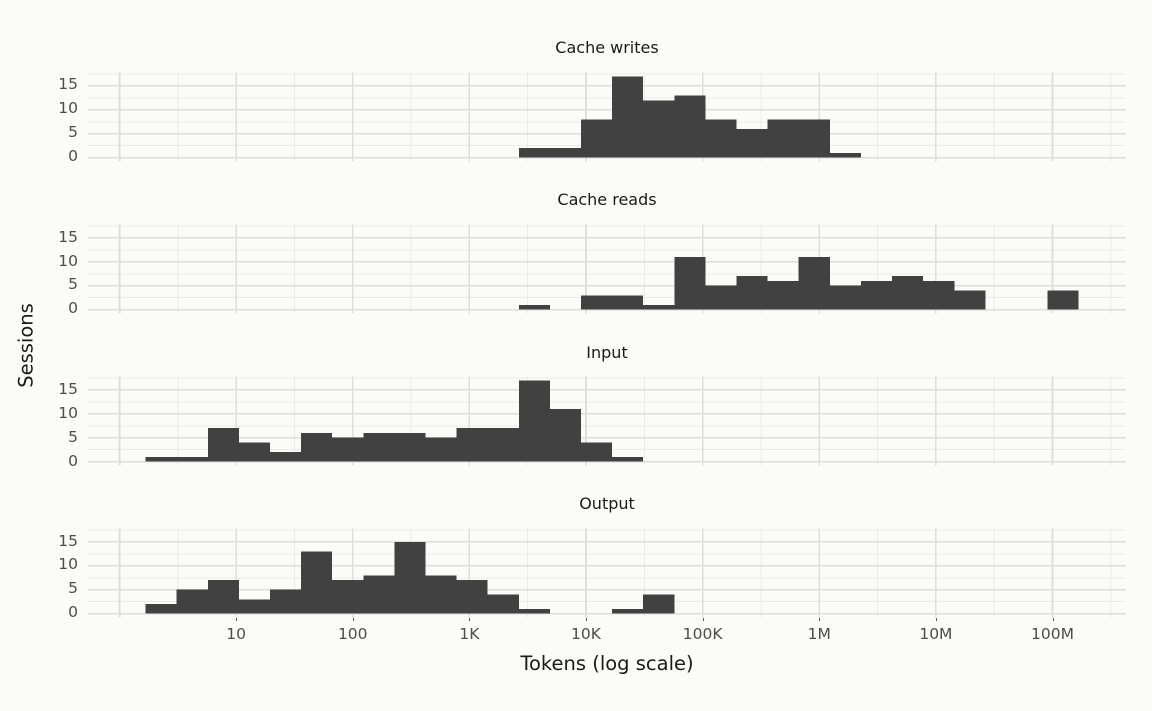 Image resolution: width=1152 pixels, height=711 pixels. What do you see at coordinates (607, 504) in the screenshot?
I see `facet-title-output: Output` at bounding box center [607, 504].